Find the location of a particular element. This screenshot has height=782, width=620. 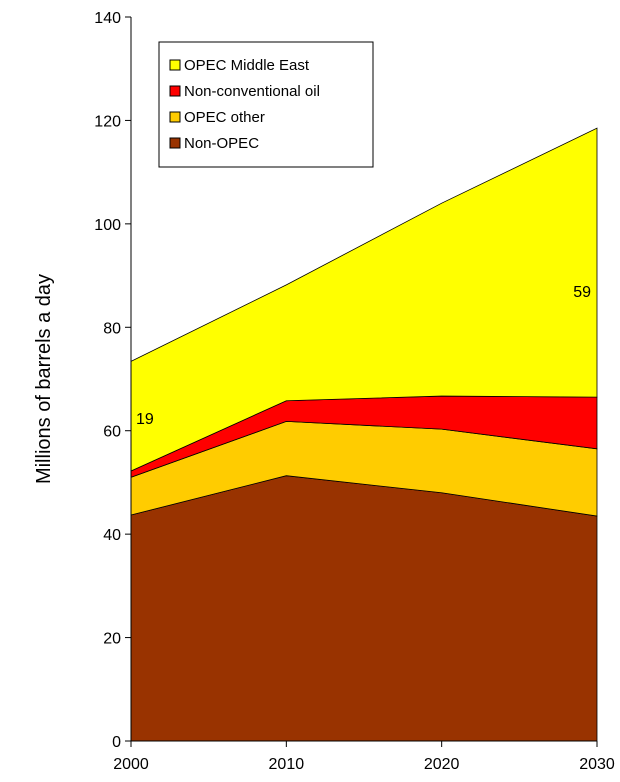

x-tick-label: 2020 is located at coordinates (442, 764).